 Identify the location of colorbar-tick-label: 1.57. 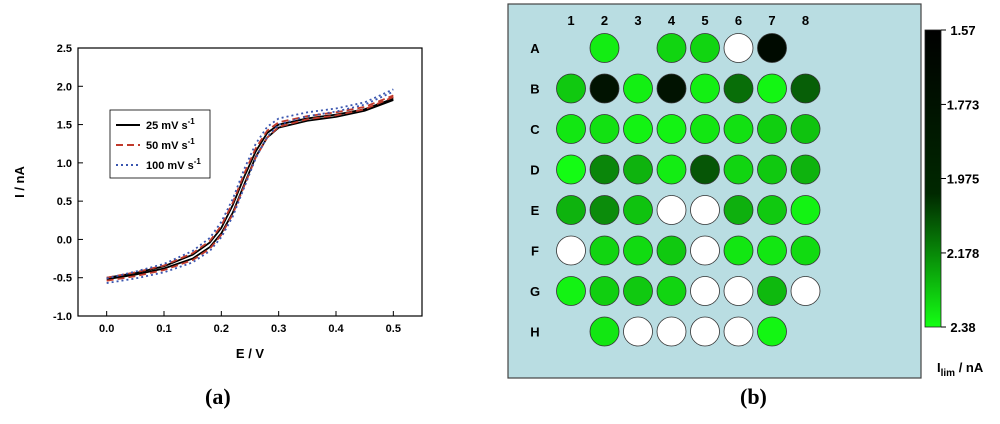
(962, 30).